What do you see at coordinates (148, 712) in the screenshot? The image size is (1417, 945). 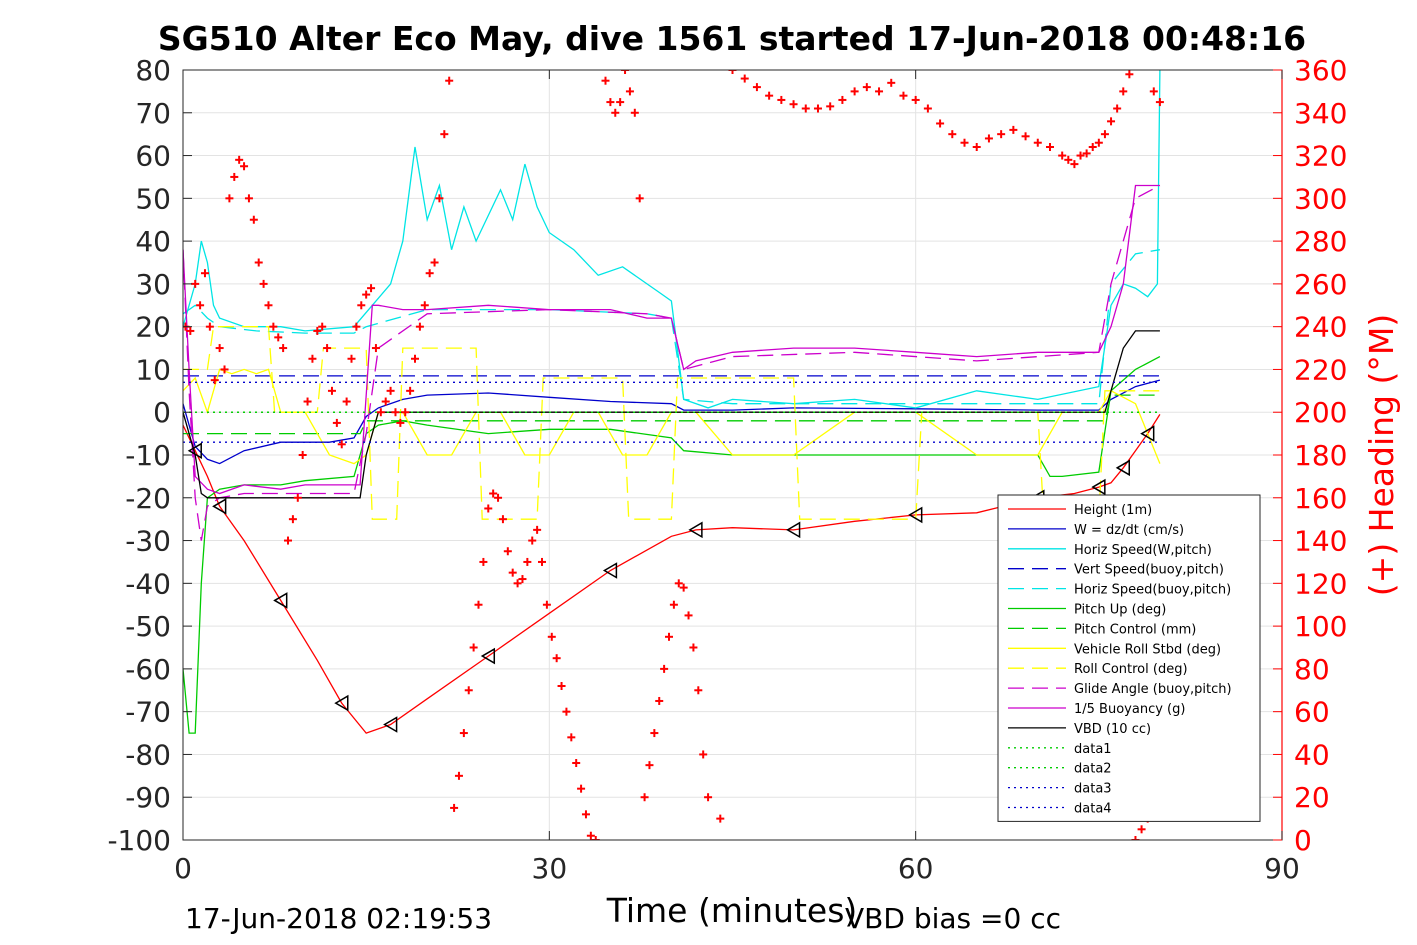 I see `y-tick-label: -70` at bounding box center [148, 712].